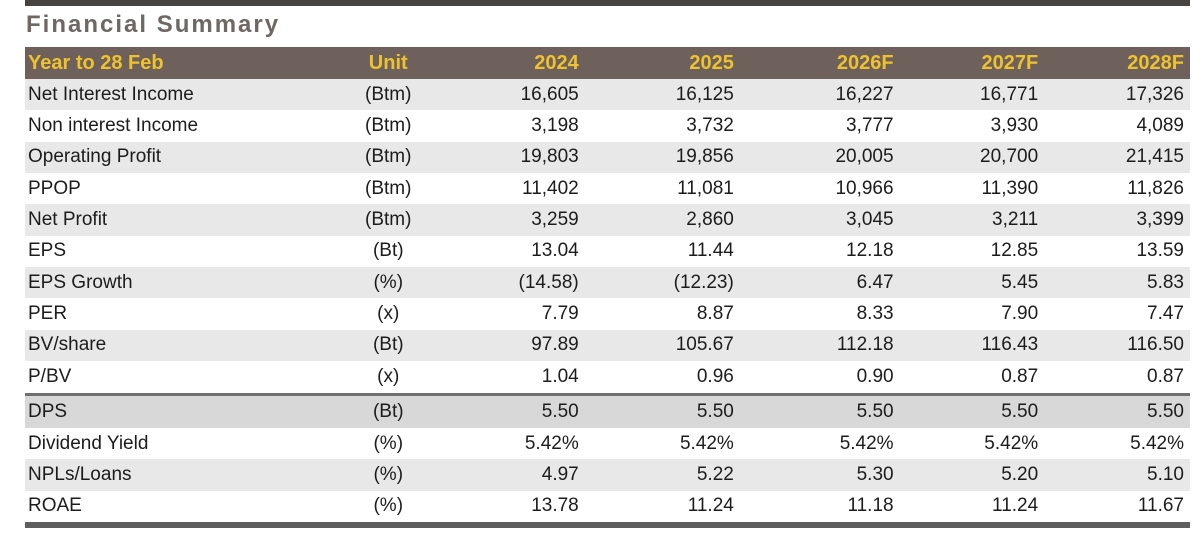 The width and height of the screenshot is (1200, 541). Describe the element at coordinates (555, 125) in the screenshot. I see `row-value: 3,198` at that location.